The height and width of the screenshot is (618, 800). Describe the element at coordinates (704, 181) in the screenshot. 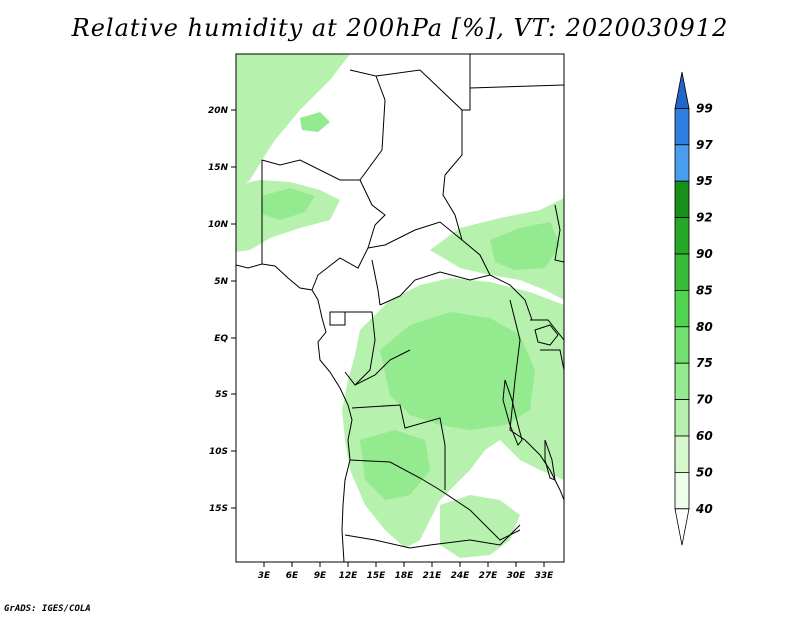

I see `colorbar-level-label: 95` at that location.